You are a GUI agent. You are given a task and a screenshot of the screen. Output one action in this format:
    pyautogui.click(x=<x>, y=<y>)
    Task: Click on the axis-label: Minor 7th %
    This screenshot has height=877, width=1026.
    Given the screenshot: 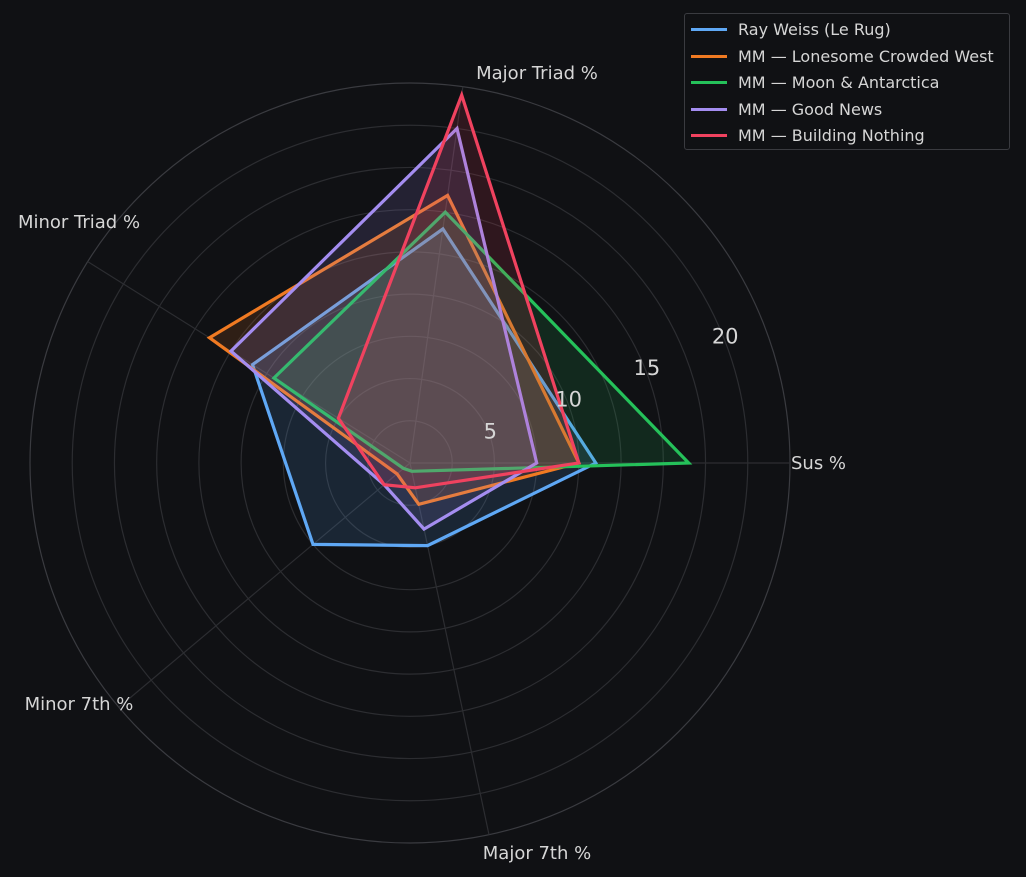 What is the action you would take?
    pyautogui.click(x=79, y=704)
    